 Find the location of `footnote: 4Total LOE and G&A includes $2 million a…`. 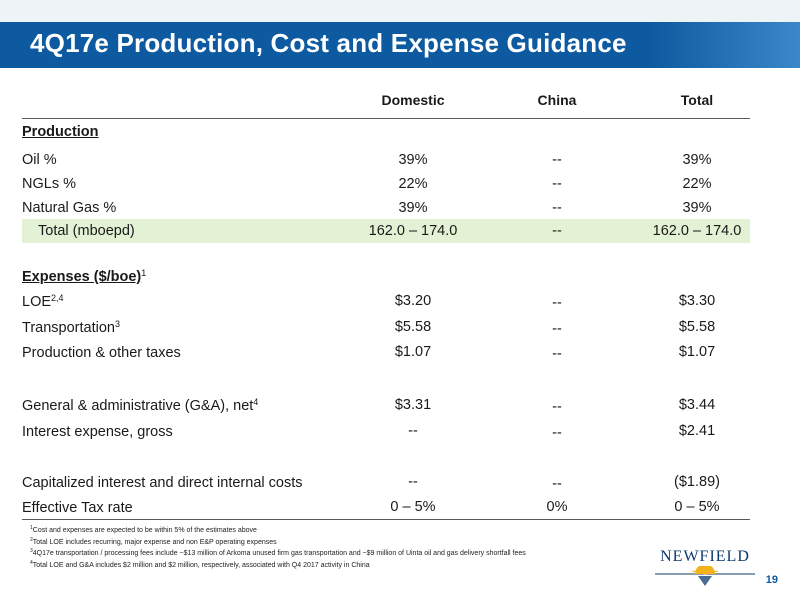

footnote: 4Total LOE and G&A includes $2 million a… is located at coordinates (200, 564).